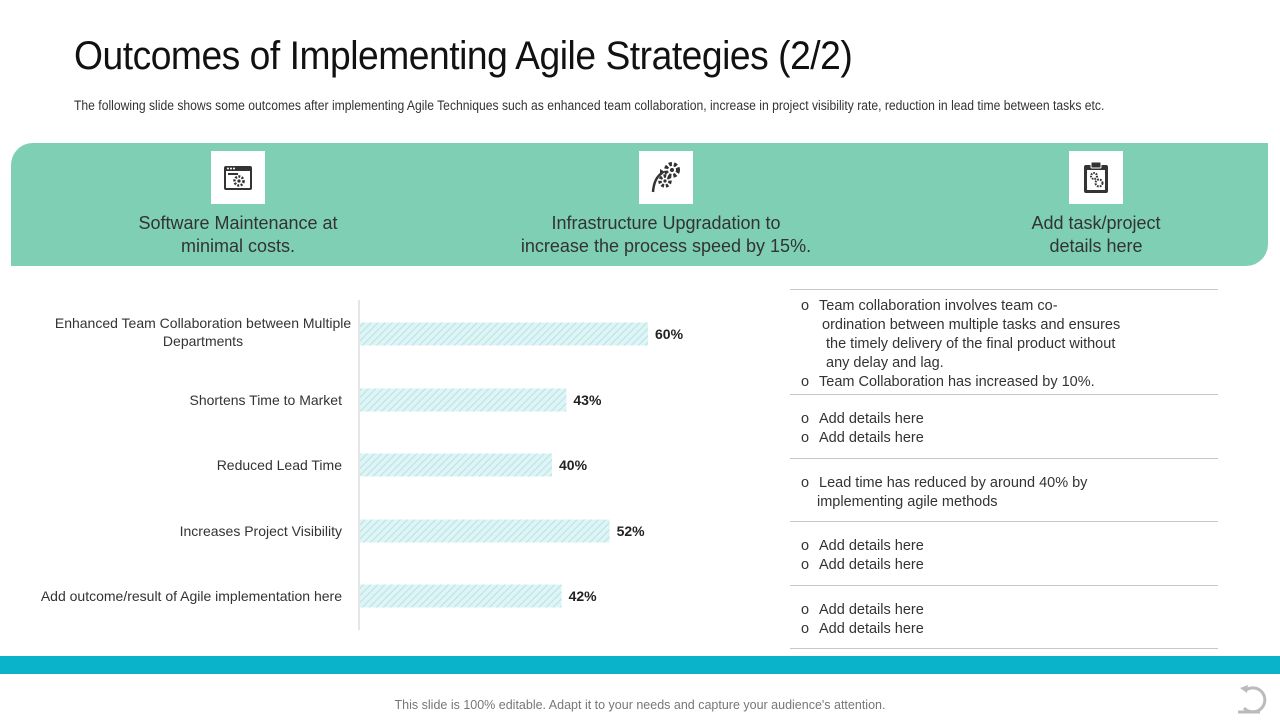  What do you see at coordinates (587, 400) in the screenshot?
I see `chart-value-label: 43%` at bounding box center [587, 400].